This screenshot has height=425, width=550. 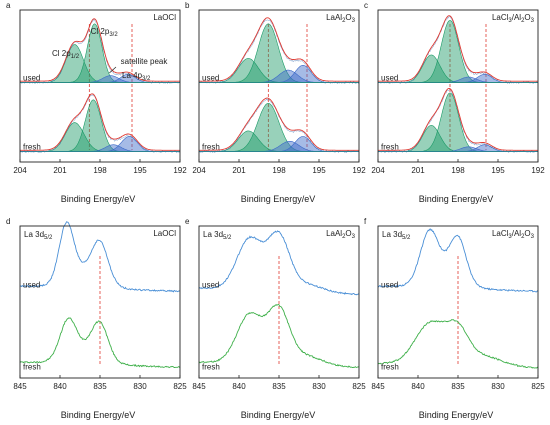 I want to click on panel-a-xtick-label-3: 195, so click(x=140, y=170).